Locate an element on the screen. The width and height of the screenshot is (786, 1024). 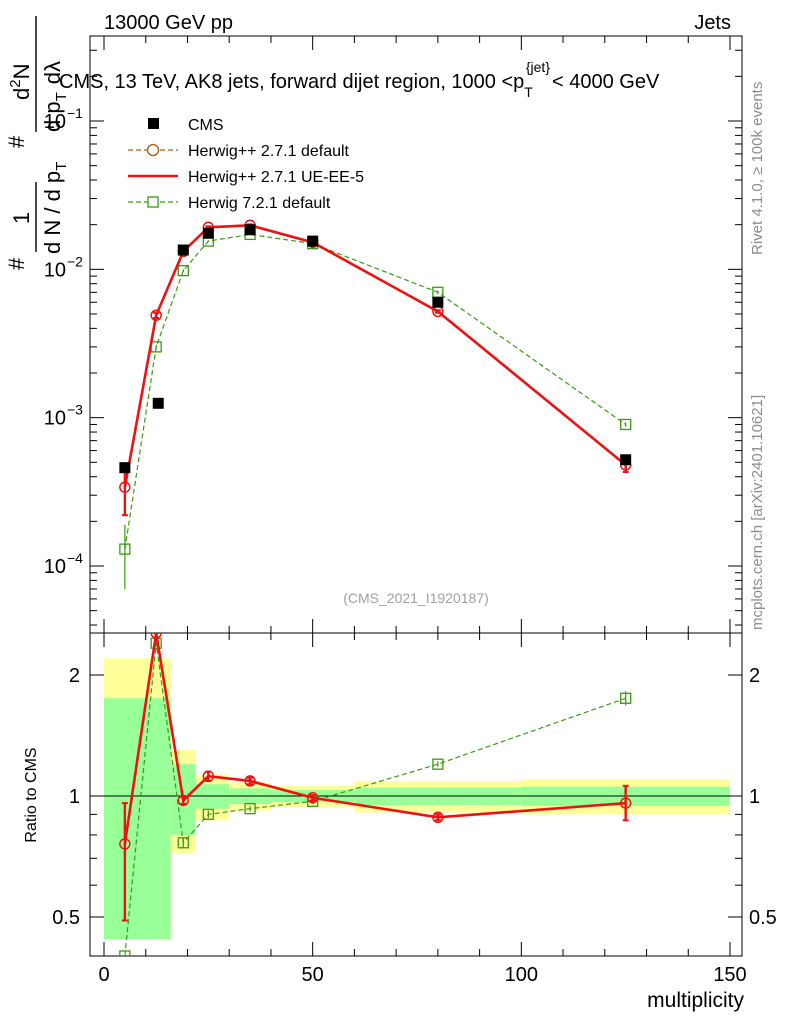
ratio-ytick-label-right: 2 is located at coordinates (754, 676).